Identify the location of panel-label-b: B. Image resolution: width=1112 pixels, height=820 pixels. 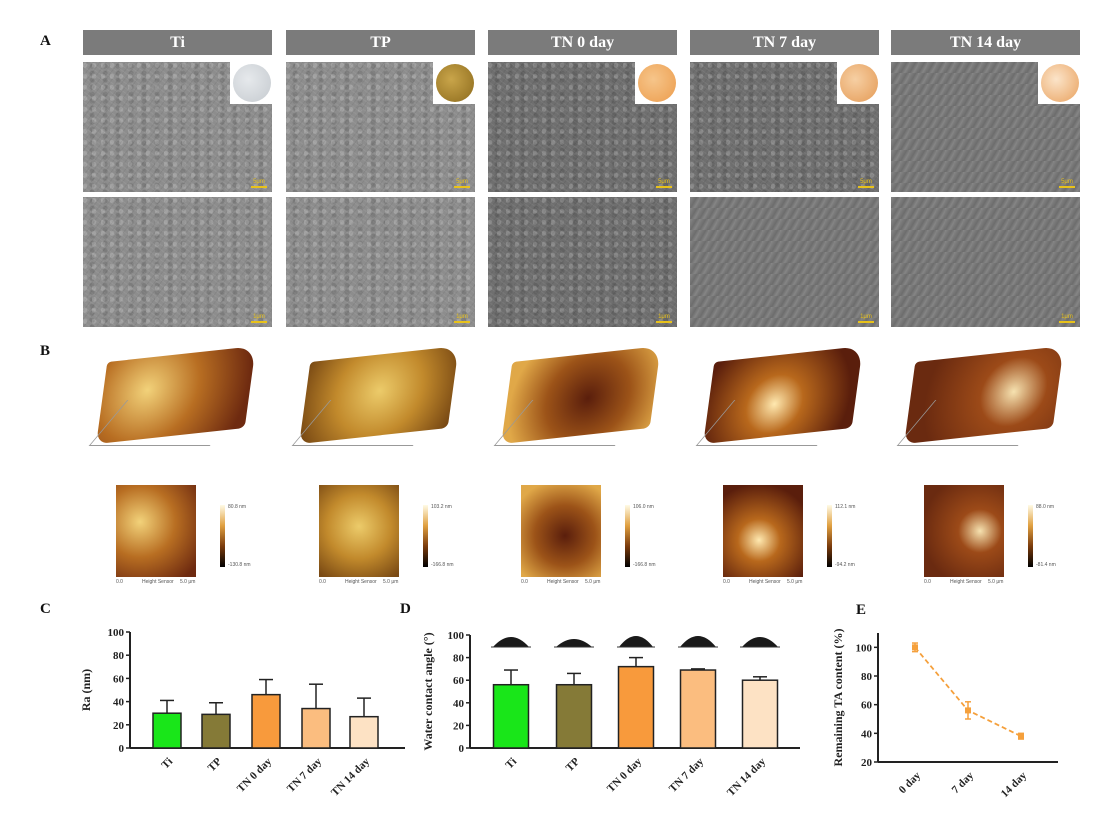
(45, 351).